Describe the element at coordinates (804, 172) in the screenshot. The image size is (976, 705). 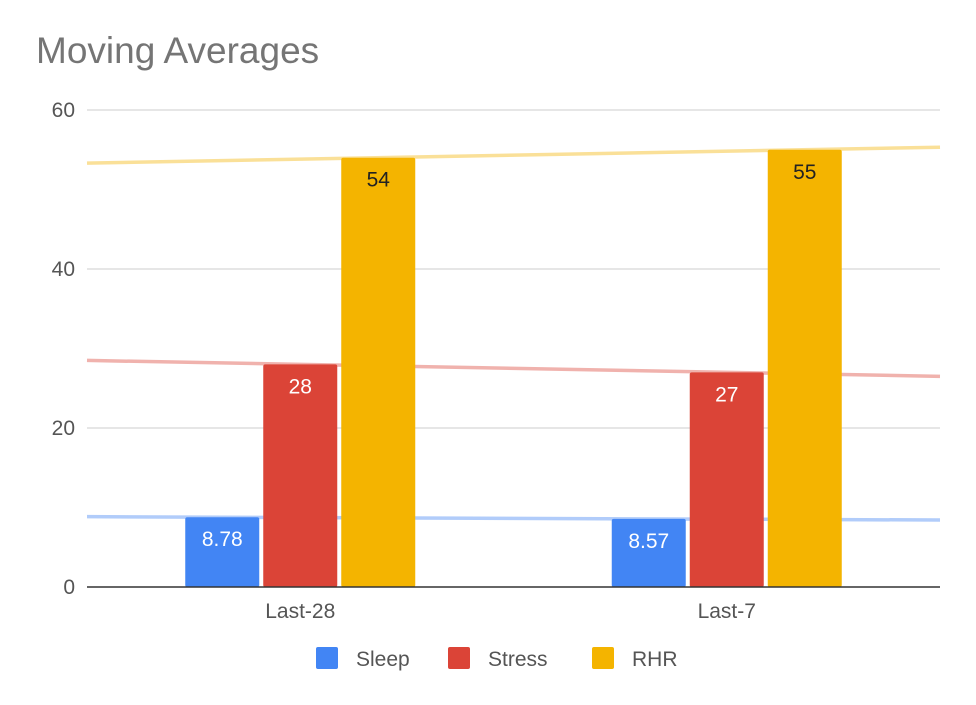
I see `data-label: 55` at that location.